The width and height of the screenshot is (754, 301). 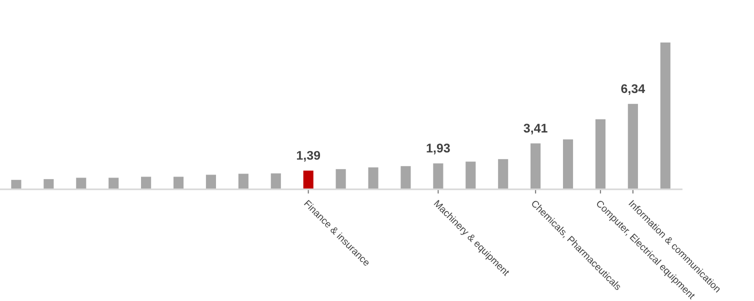 I want to click on data-label: 3,41, so click(x=536, y=129).